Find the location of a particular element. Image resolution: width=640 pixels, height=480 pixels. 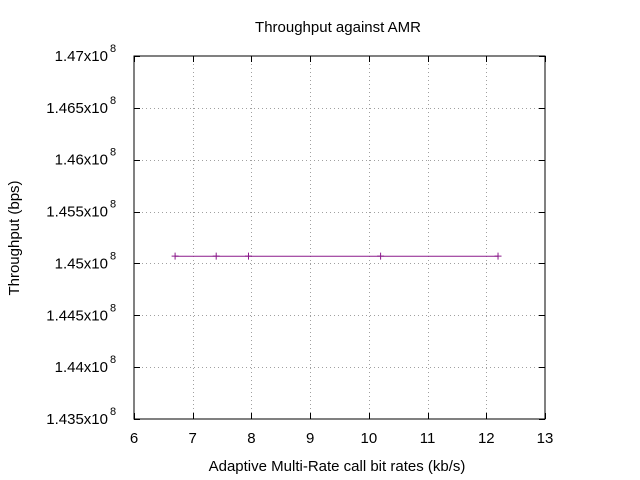

x-tick-label: 7 is located at coordinates (193, 438).